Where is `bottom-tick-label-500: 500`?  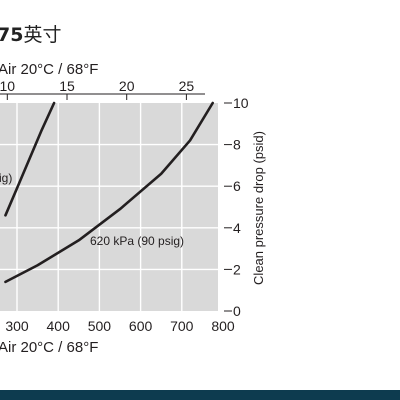
bottom-tick-label-500: 500 is located at coordinates (100, 326).